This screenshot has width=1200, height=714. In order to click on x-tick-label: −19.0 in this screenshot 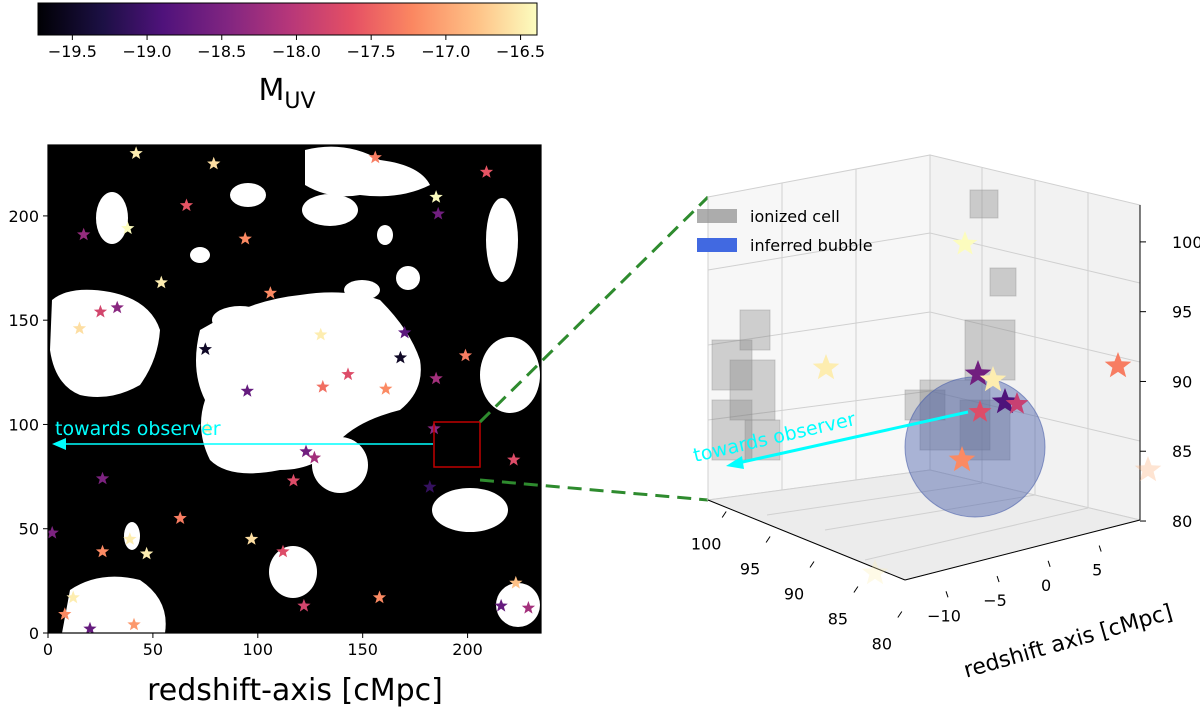, I will do `click(147, 51)`.